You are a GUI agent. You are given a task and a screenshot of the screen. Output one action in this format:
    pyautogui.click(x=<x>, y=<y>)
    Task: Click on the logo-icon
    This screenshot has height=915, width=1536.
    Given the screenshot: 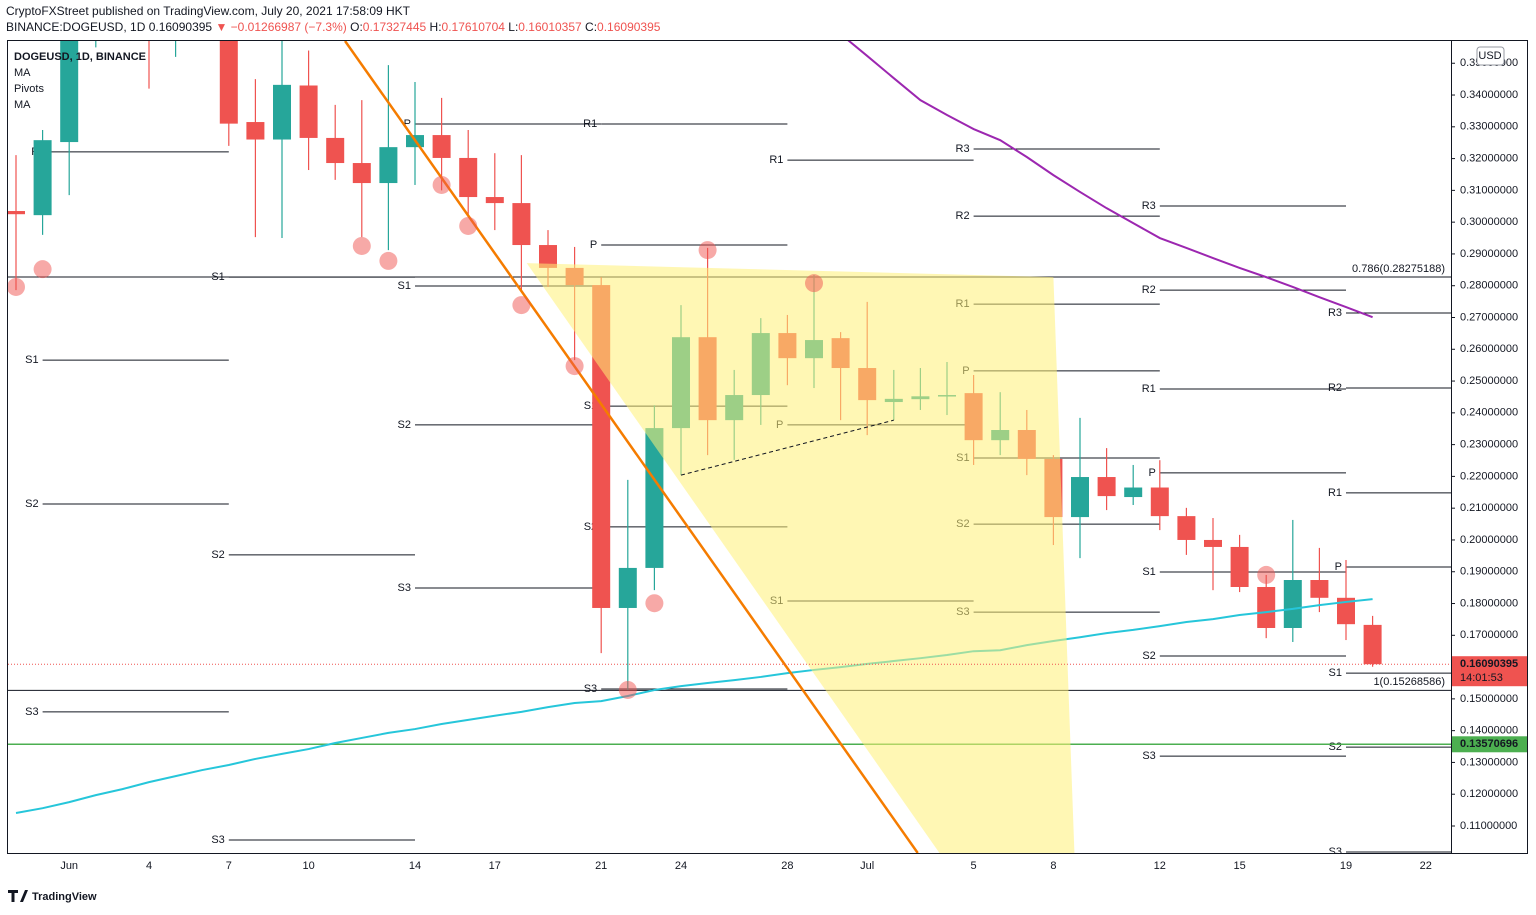 What is the action you would take?
    pyautogui.click(x=18, y=896)
    